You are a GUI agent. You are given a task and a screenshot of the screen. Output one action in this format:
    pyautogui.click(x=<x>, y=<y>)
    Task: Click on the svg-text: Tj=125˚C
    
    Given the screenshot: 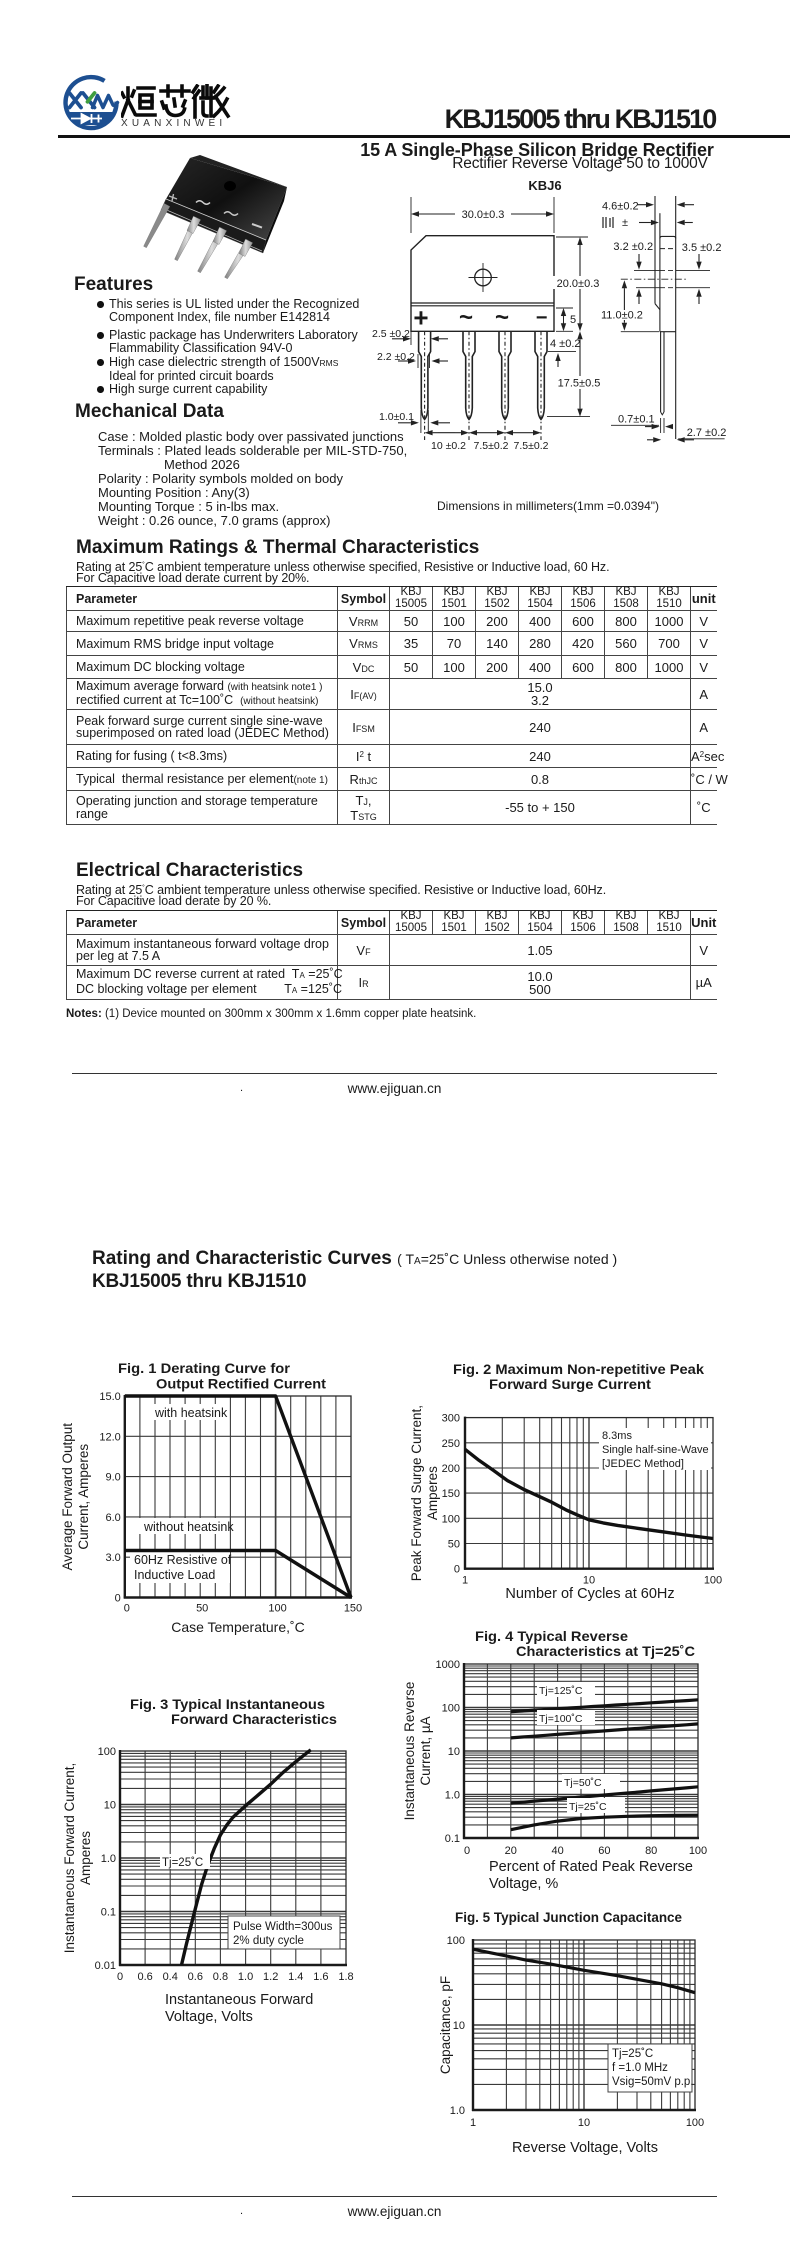 What is the action you would take?
    pyautogui.click(x=561, y=1691)
    